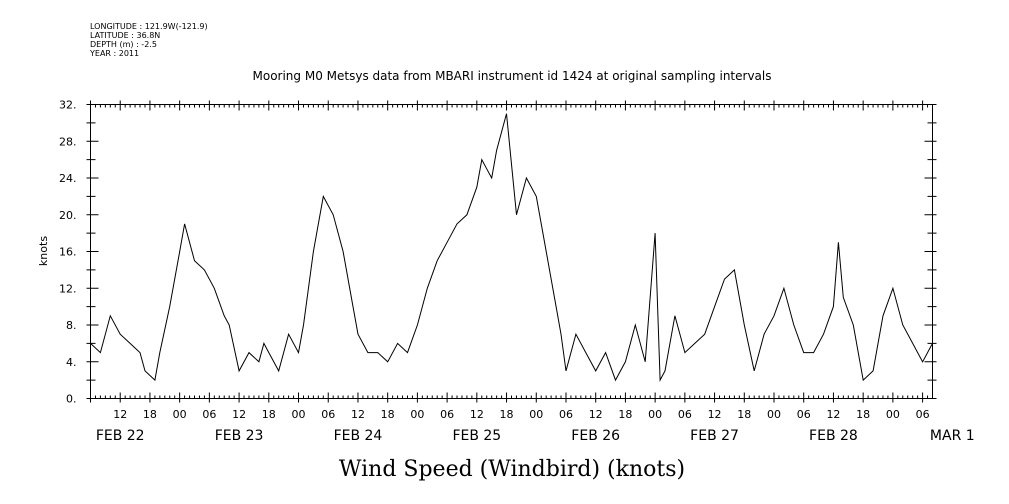 The height and width of the screenshot is (504, 1009). What do you see at coordinates (512, 469) in the screenshot?
I see `x-axis-label: Wind Speed (Windbird) (knots)` at bounding box center [512, 469].